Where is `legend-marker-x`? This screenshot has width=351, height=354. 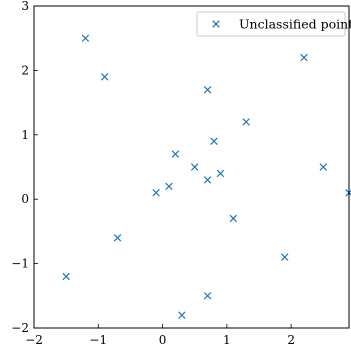
legend-marker-x is located at coordinates (216, 24).